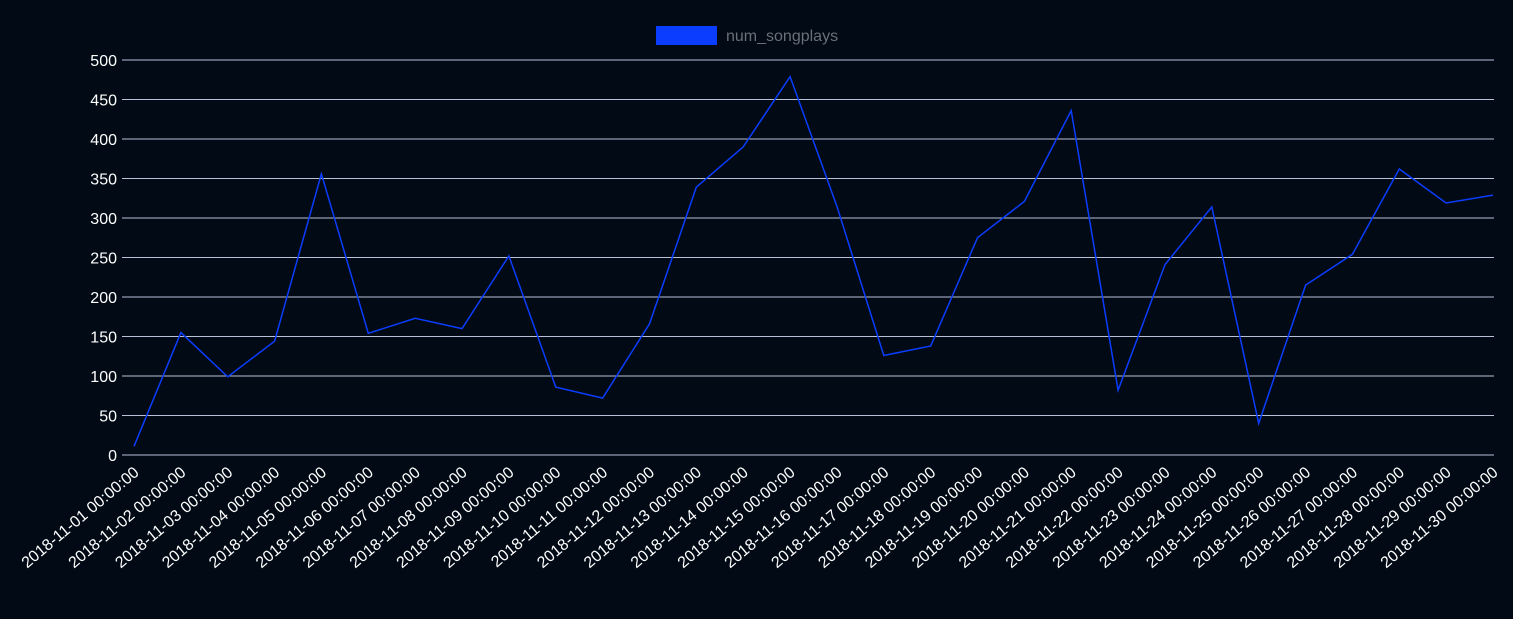  What do you see at coordinates (103, 377) in the screenshot?
I see `y-tick-label: 100` at bounding box center [103, 377].